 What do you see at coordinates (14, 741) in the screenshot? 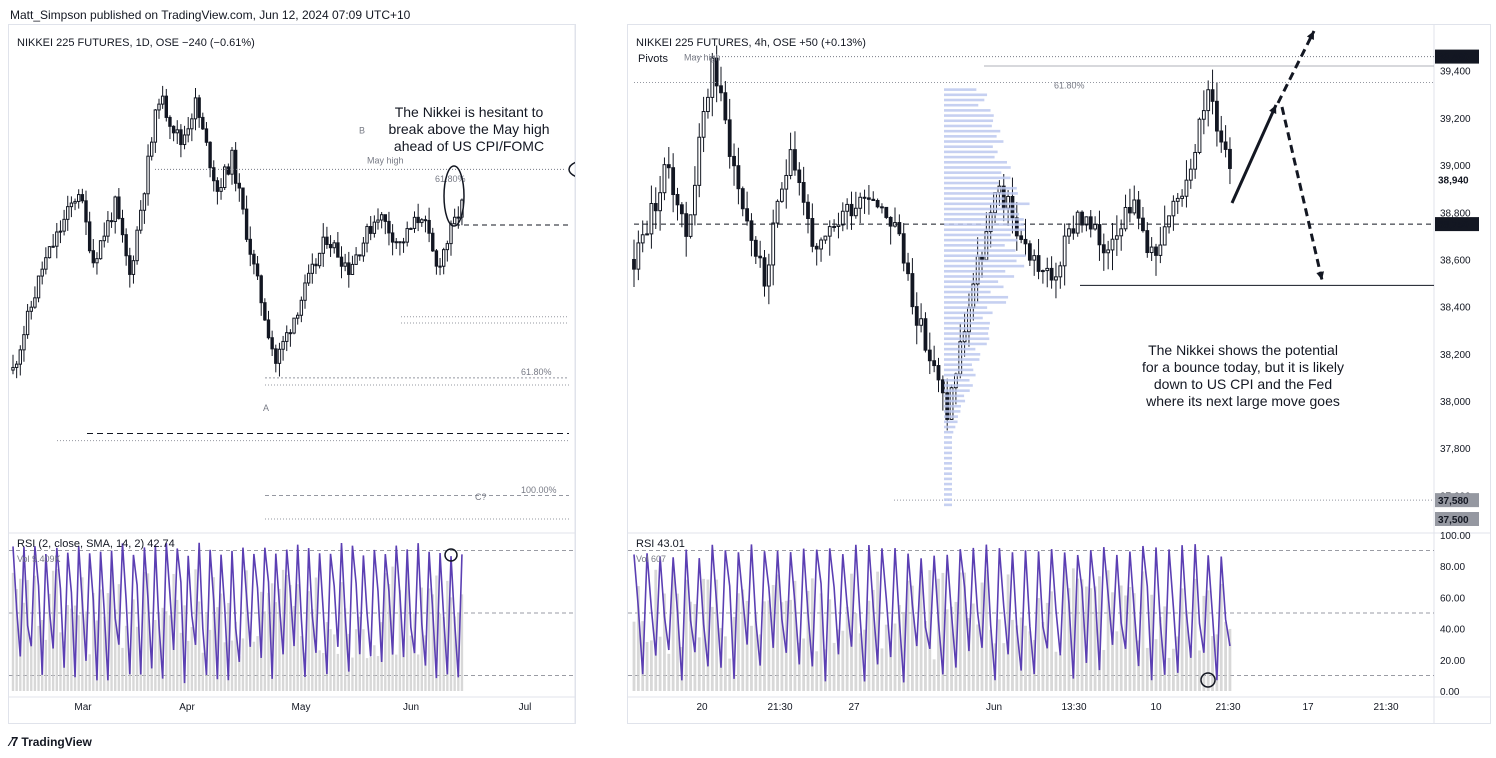
I see `tradingview-logo-icon: ⁄7` at bounding box center [14, 741].